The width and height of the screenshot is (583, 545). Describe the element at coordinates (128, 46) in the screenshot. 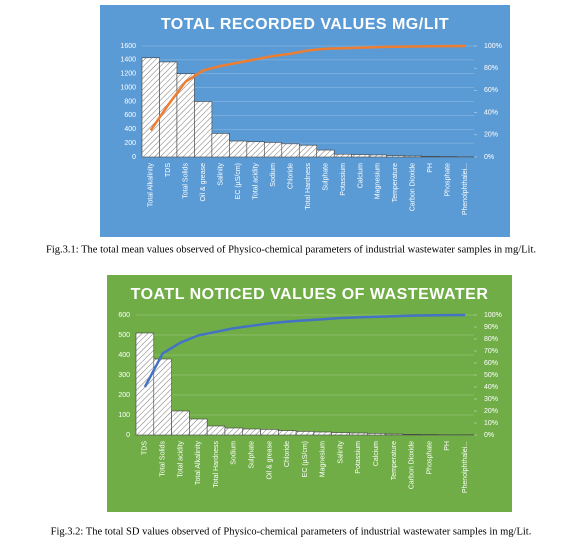

I see `y-tick-label: 1600` at that location.